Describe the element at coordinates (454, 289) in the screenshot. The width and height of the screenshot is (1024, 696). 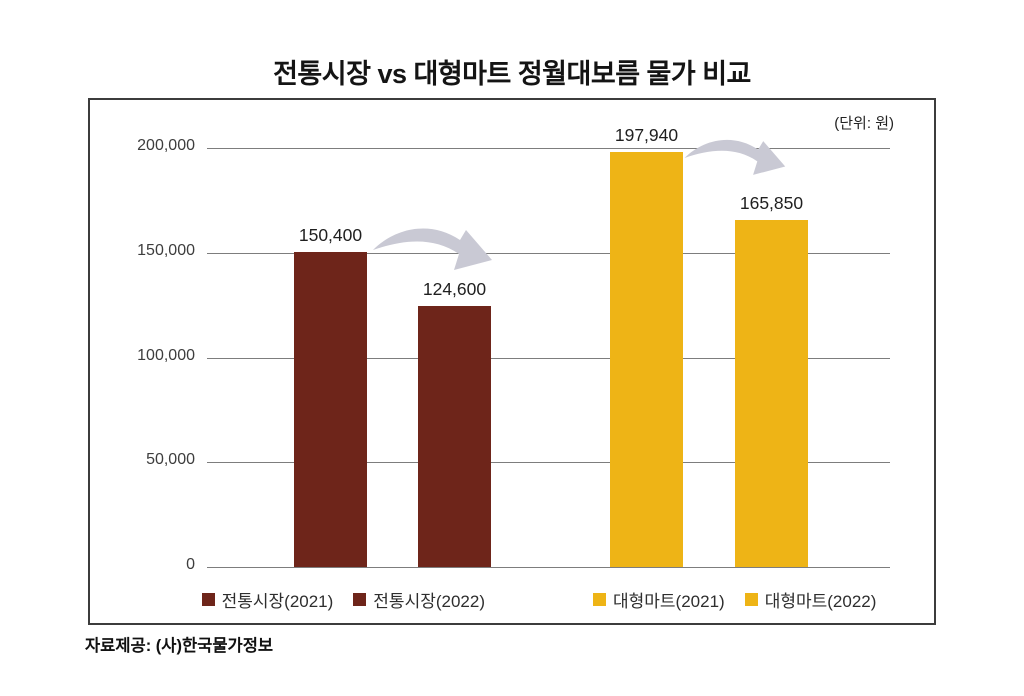
I see `bar-value-label: 124,600` at that location.